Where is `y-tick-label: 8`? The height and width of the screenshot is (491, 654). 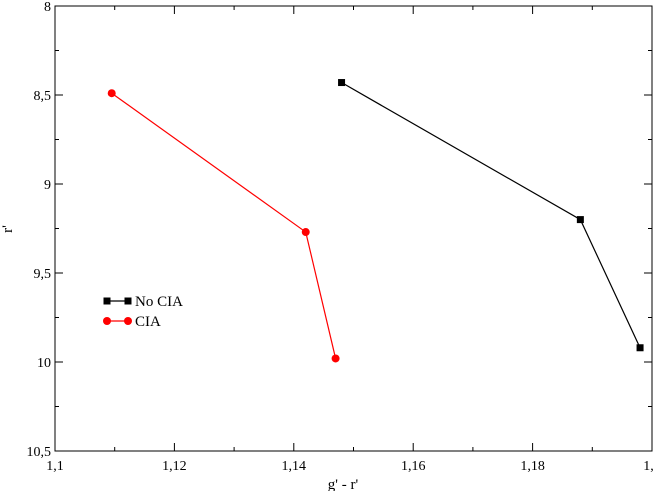 y-tick-label: 8 is located at coordinates (47, 7).